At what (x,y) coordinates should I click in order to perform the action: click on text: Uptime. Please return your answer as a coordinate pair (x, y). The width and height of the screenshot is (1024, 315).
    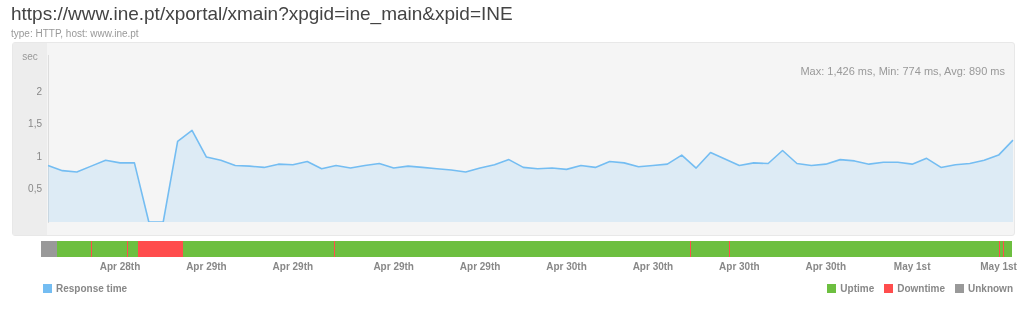
    Looking at the image, I should click on (857, 288).